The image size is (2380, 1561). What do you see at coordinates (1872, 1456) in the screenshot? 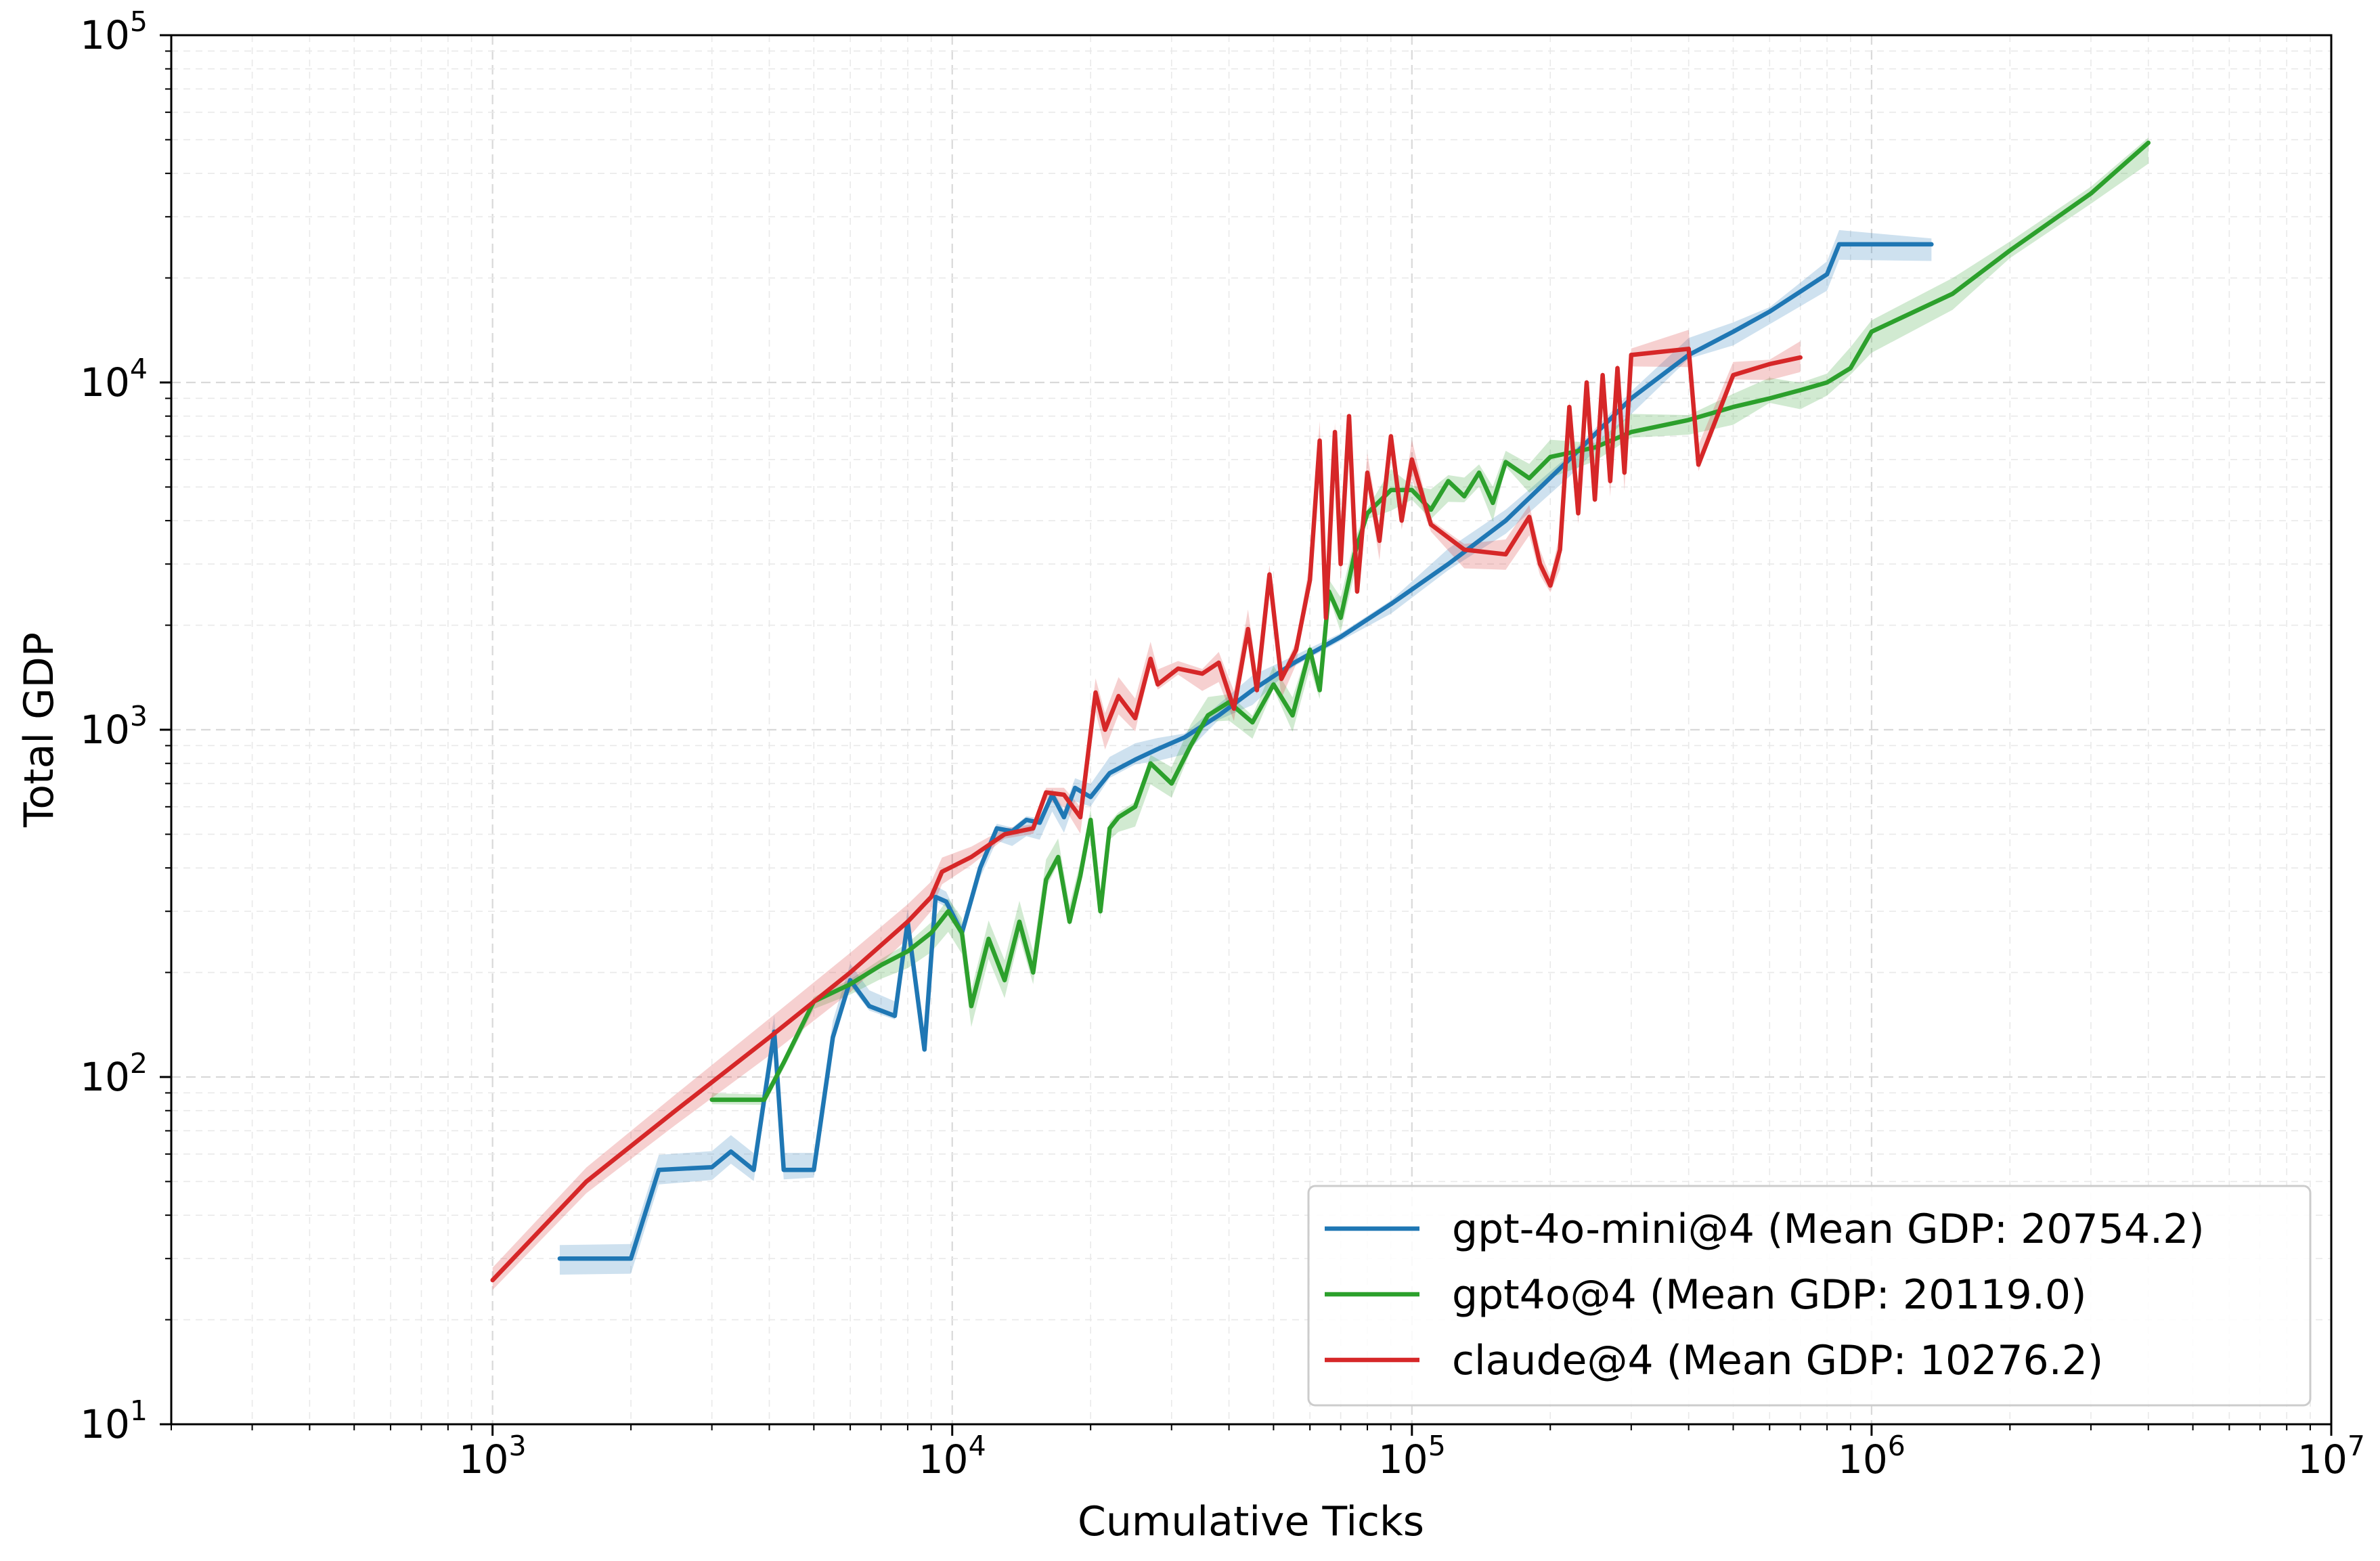
I see `x-tick-label: 10⁶` at bounding box center [1872, 1456].